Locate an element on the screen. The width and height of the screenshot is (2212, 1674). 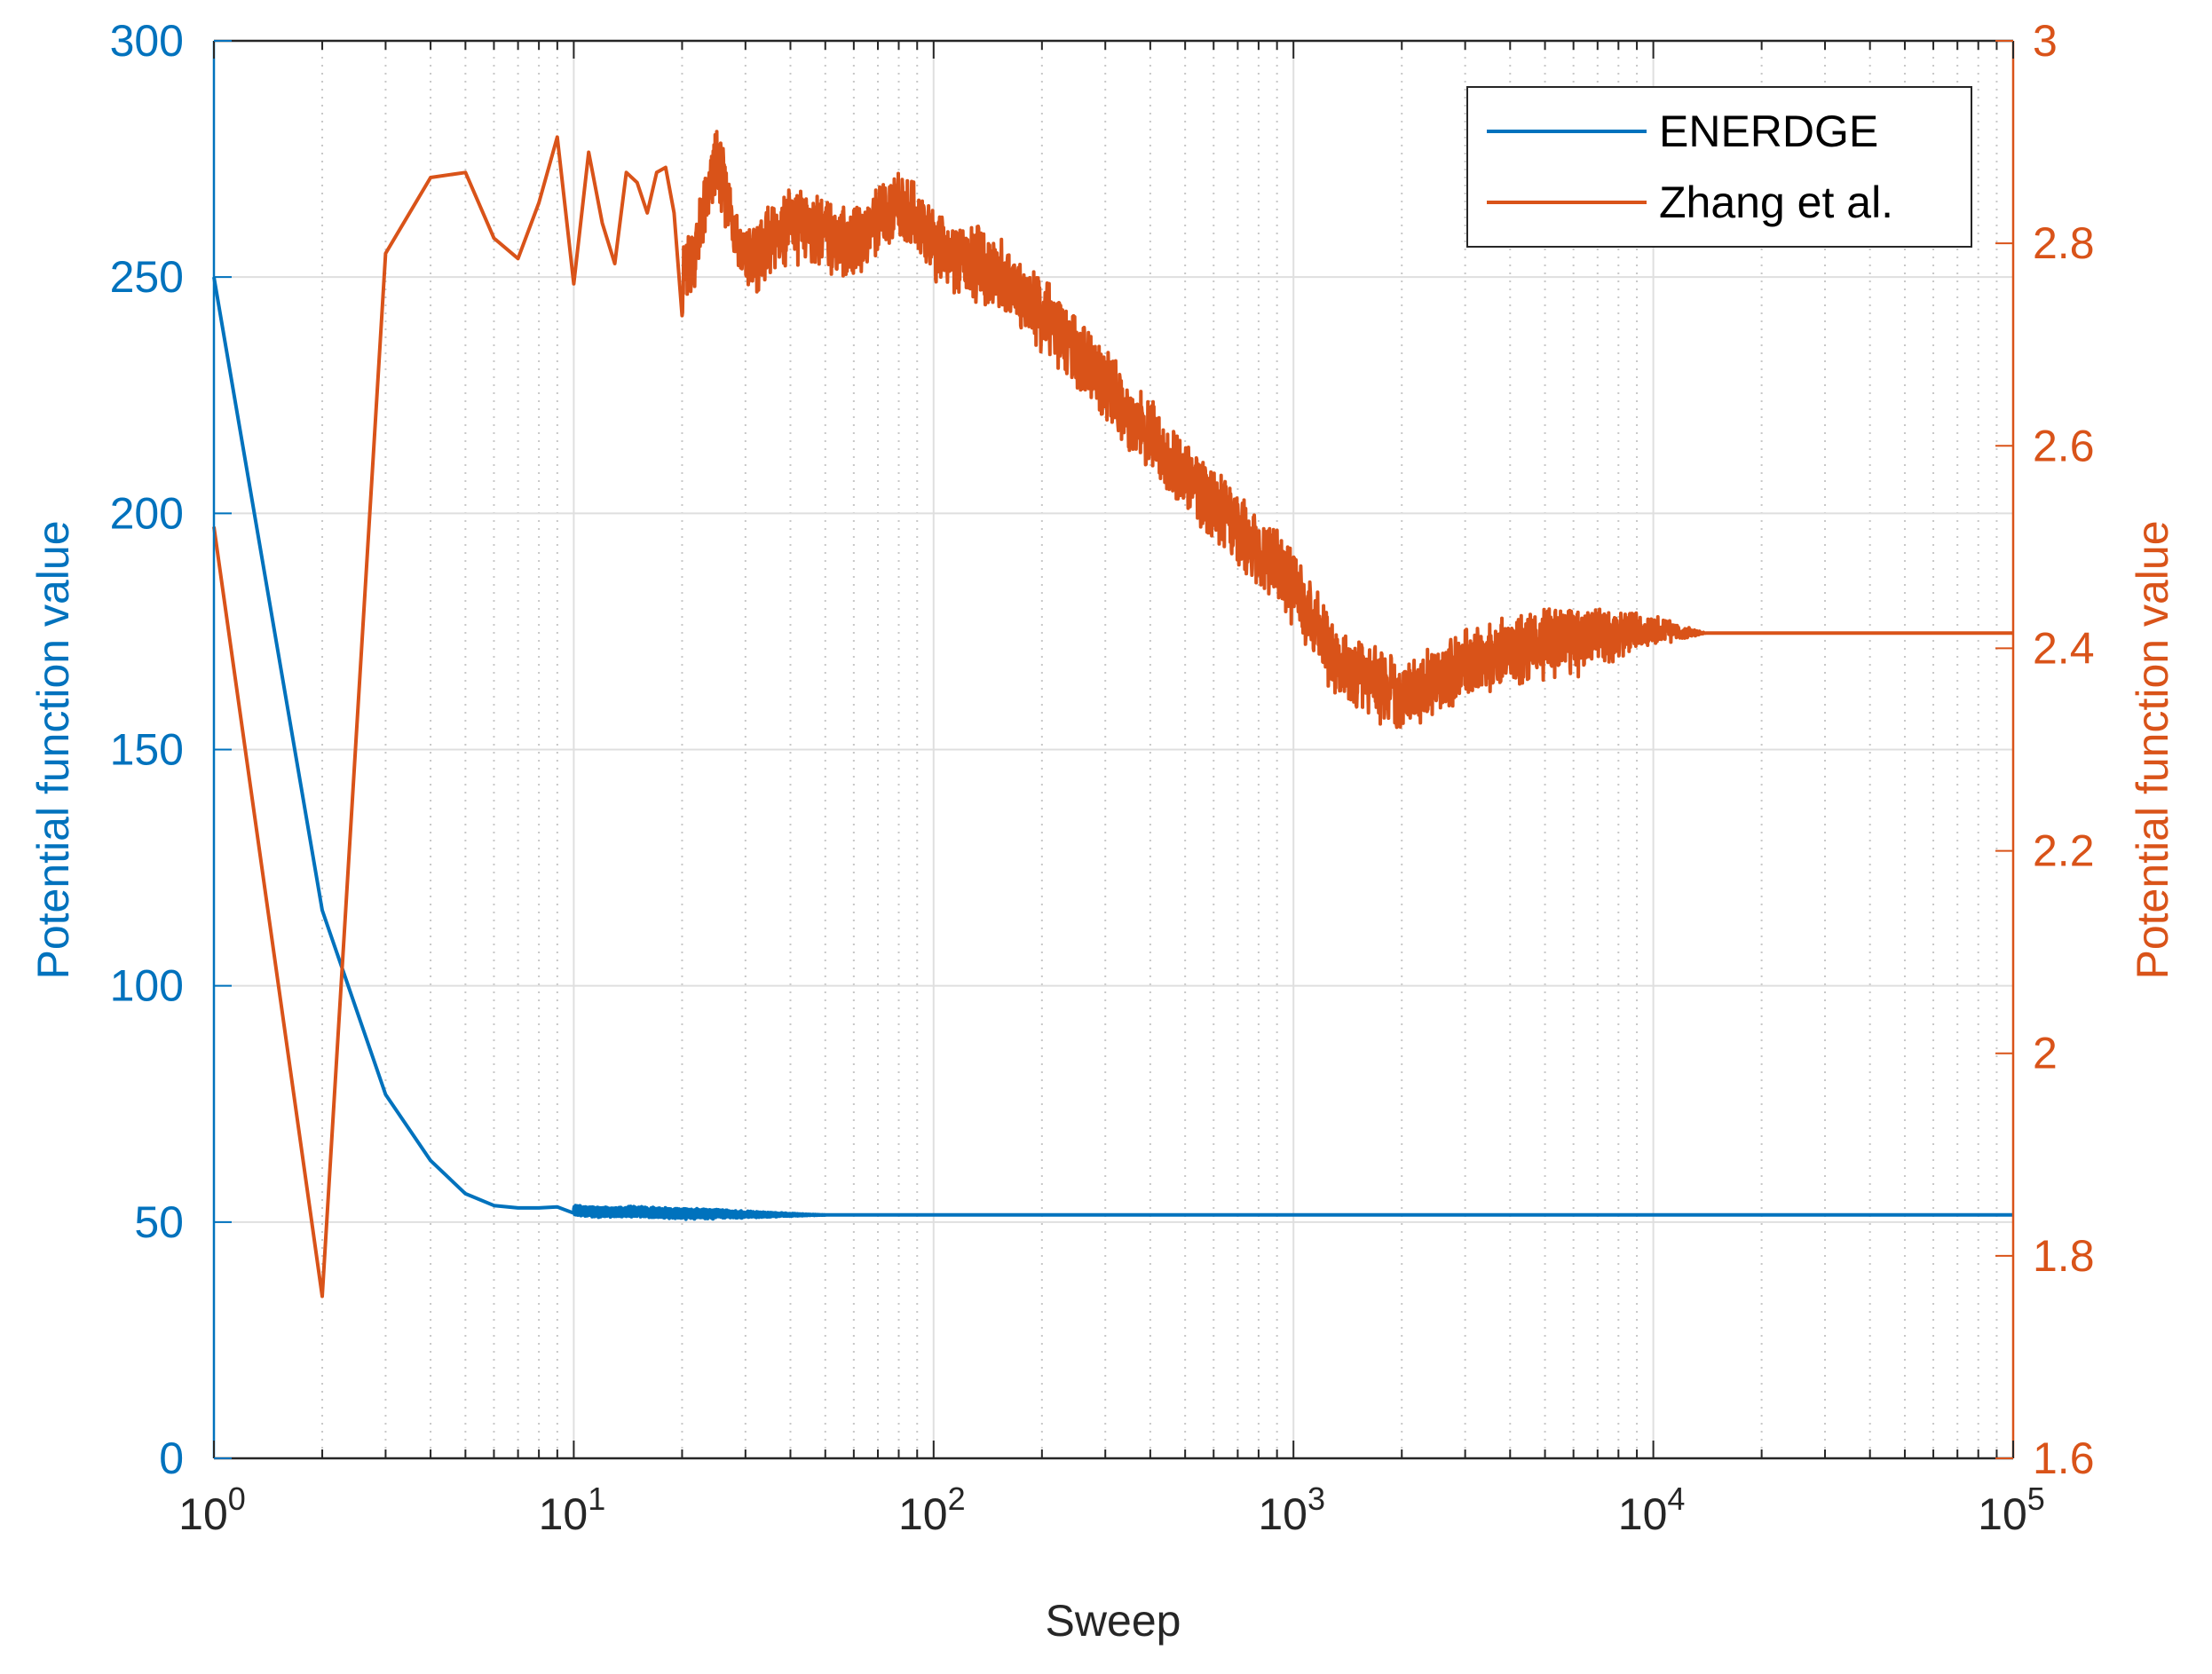
x-tick-label: 10² is located at coordinates (932, 1510).